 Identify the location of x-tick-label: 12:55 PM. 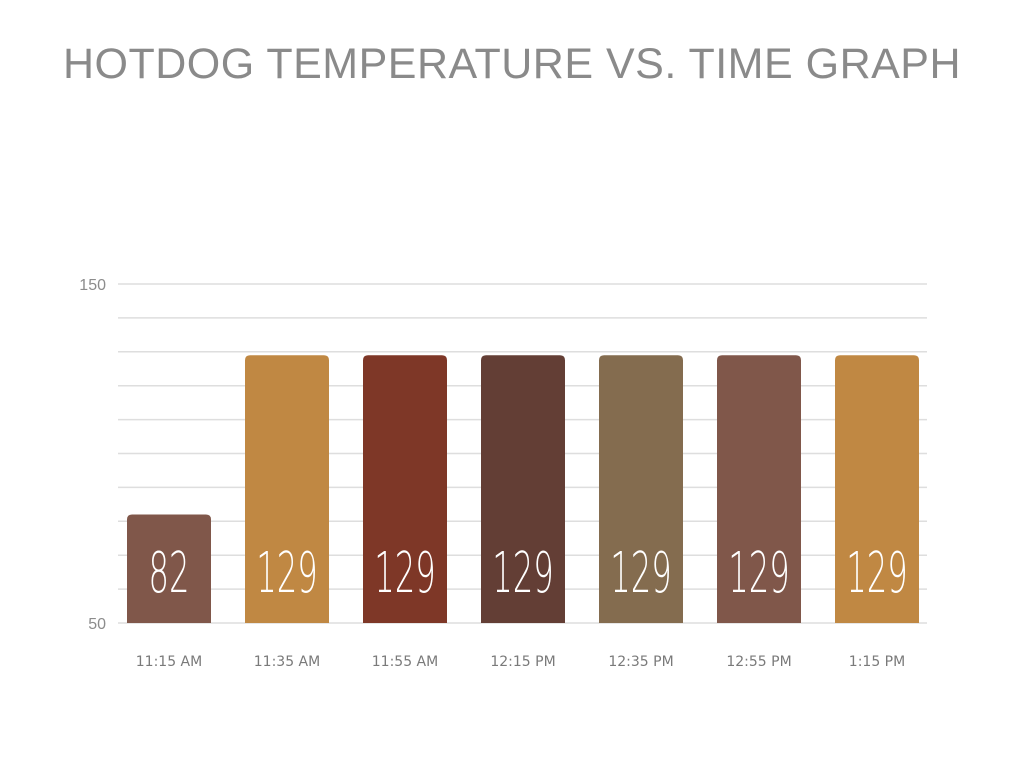
(758, 662).